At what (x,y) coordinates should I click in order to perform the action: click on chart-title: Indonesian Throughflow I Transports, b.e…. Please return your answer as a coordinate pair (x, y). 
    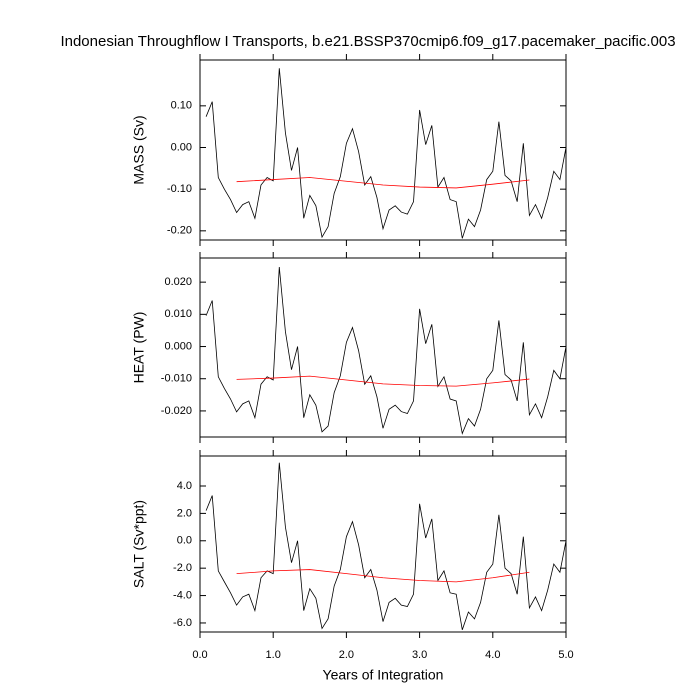
    Looking at the image, I should click on (367, 41).